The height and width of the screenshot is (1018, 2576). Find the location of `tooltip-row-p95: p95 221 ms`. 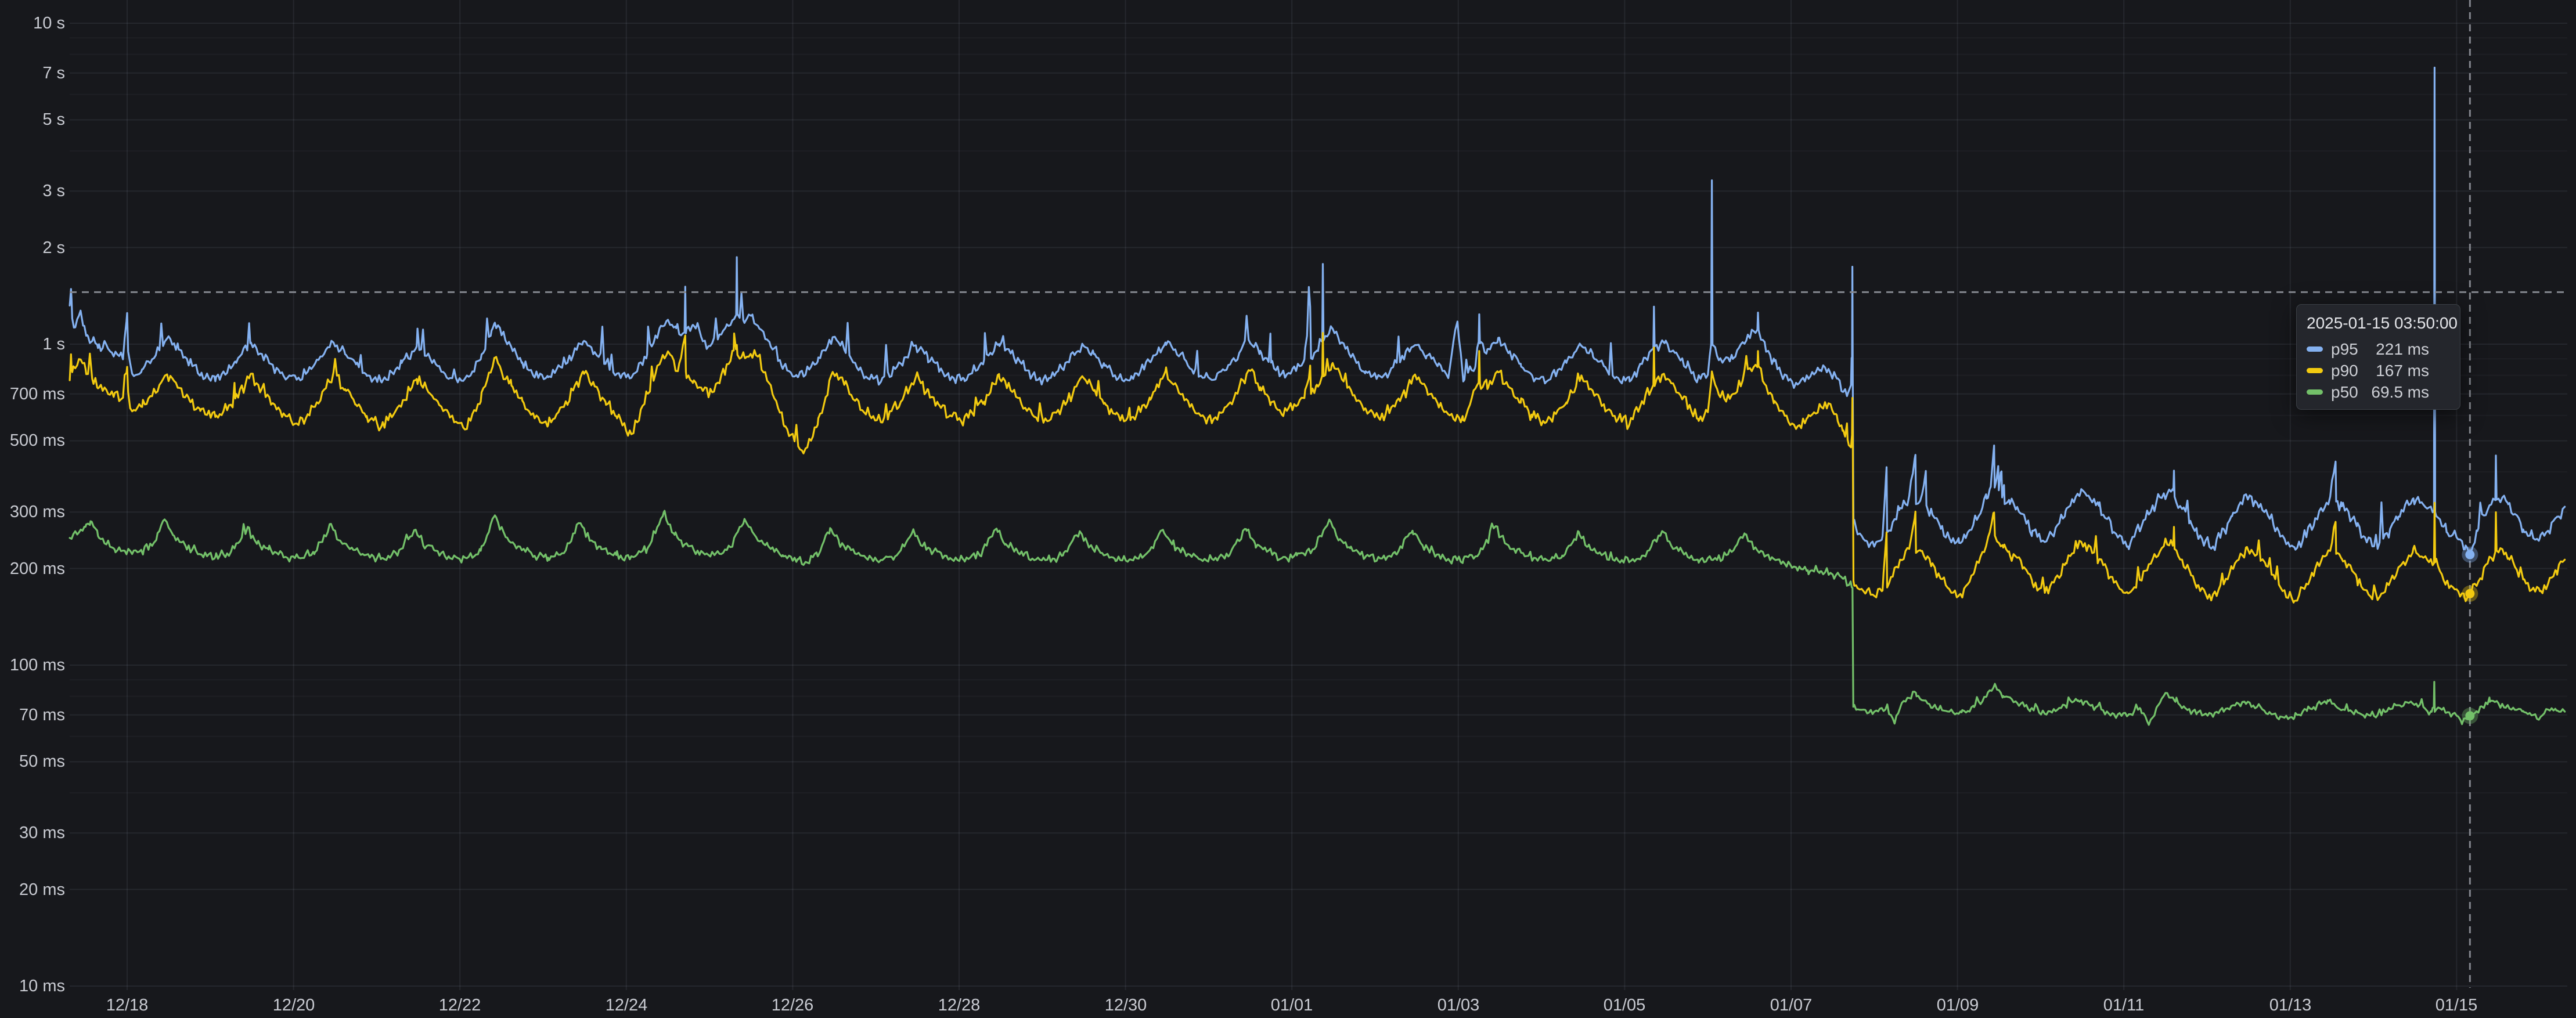

tooltip-row-p95: p95 221 ms is located at coordinates (2378, 349).